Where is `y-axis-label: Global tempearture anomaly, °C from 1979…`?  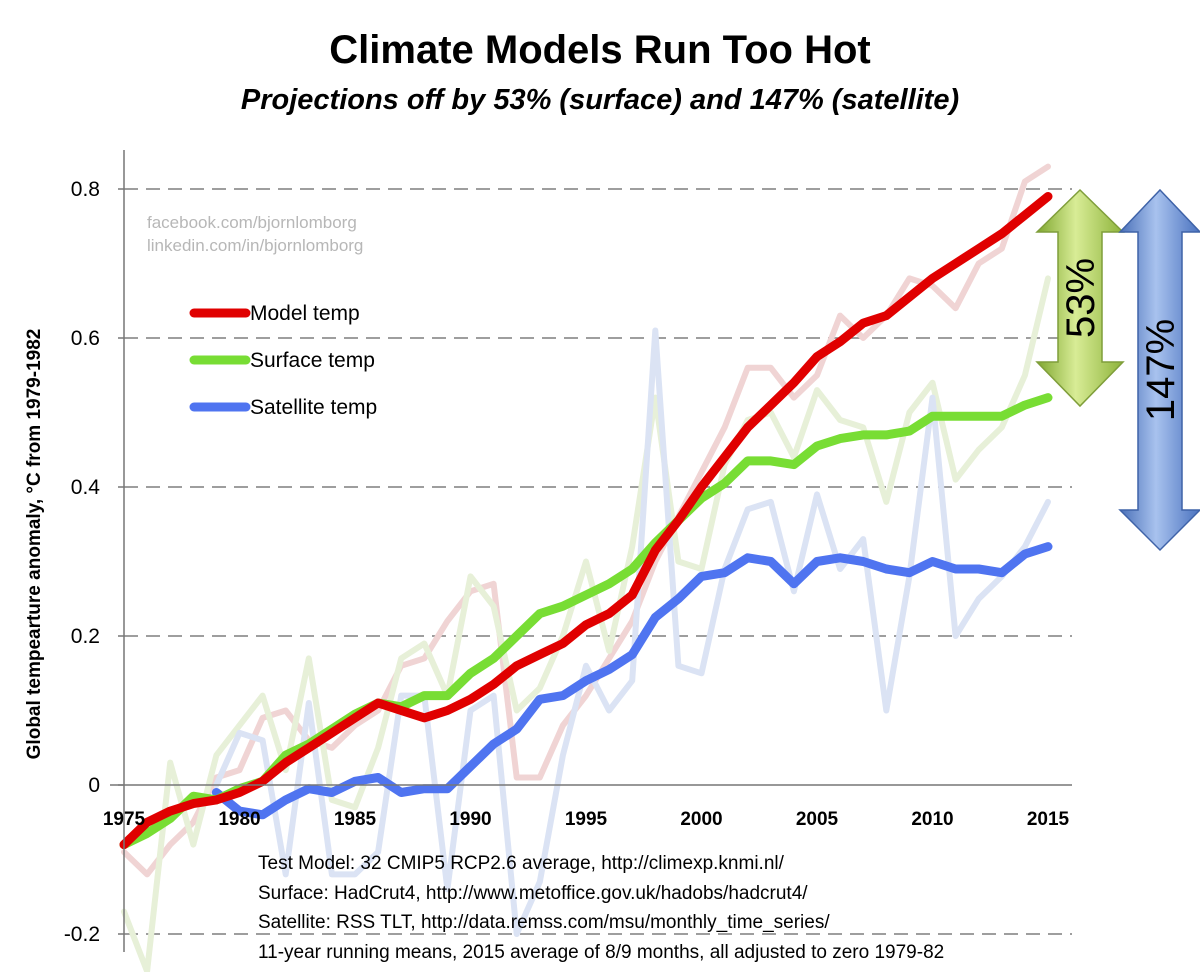 y-axis-label: Global tempearture anomaly, °C from 1979… is located at coordinates (34, 544).